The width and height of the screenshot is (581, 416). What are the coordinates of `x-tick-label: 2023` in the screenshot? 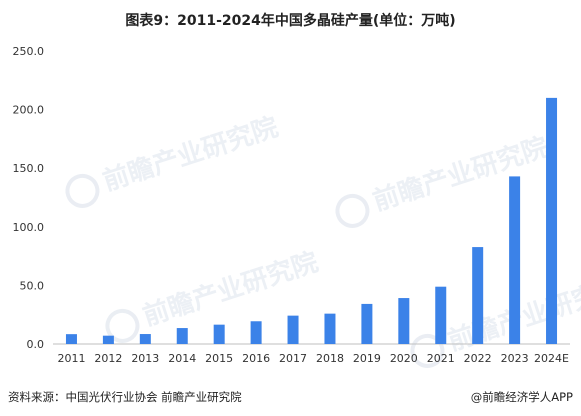 It's located at (515, 358).